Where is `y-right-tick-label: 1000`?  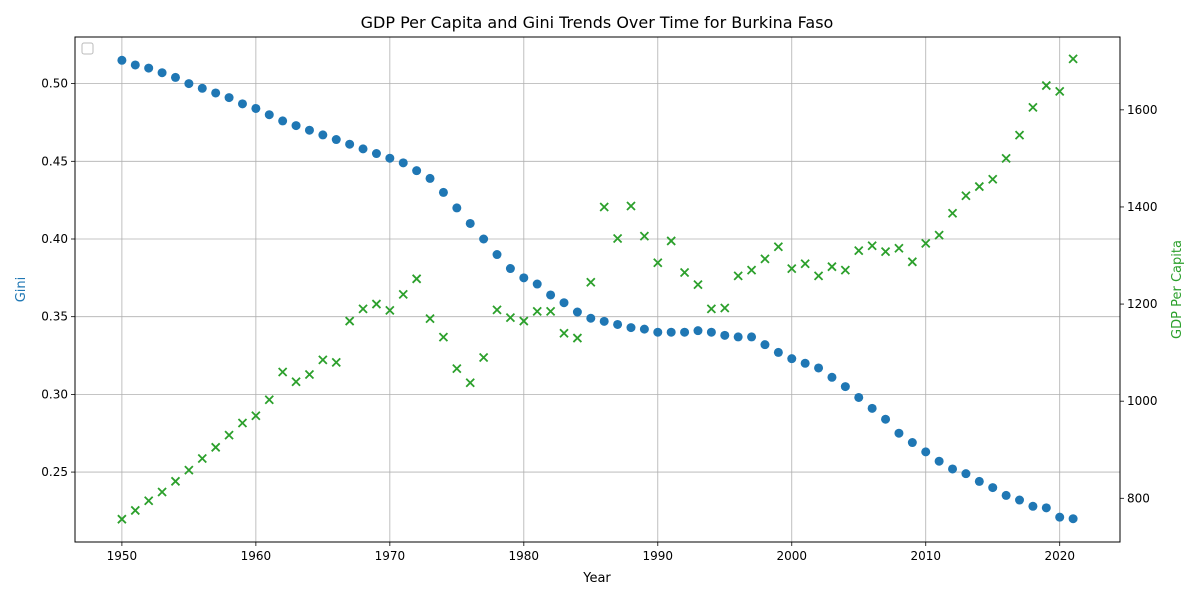
y-right-tick-label: 1000 is located at coordinates (1142, 401).